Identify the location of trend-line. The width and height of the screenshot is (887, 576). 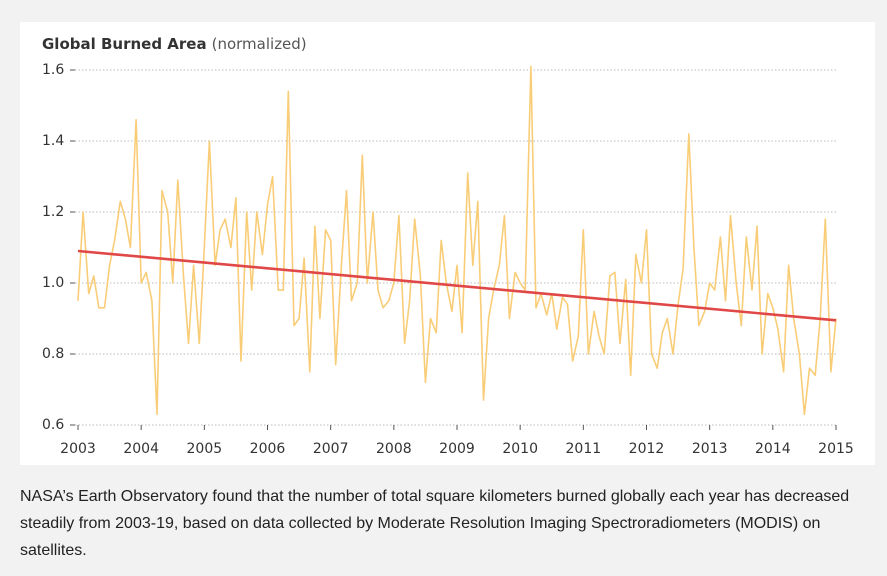
(457, 285).